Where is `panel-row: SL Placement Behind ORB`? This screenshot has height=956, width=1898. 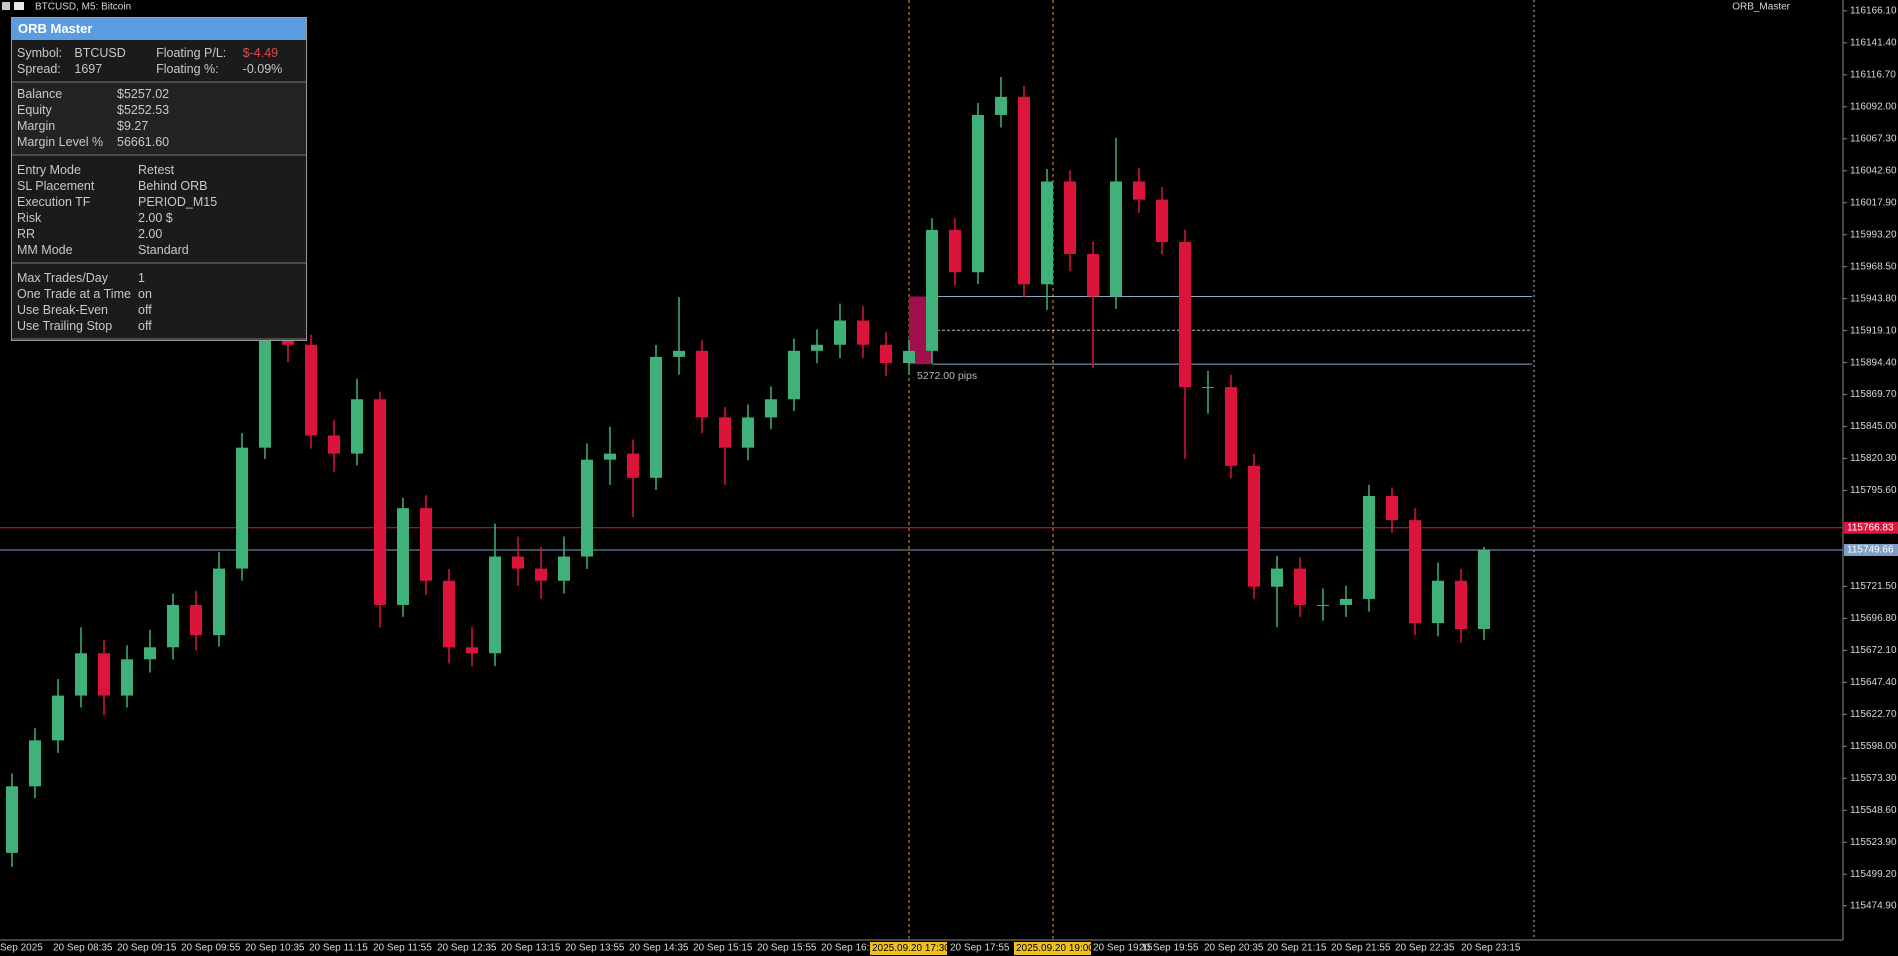
panel-row: SL Placement Behind ORB is located at coordinates (159, 186).